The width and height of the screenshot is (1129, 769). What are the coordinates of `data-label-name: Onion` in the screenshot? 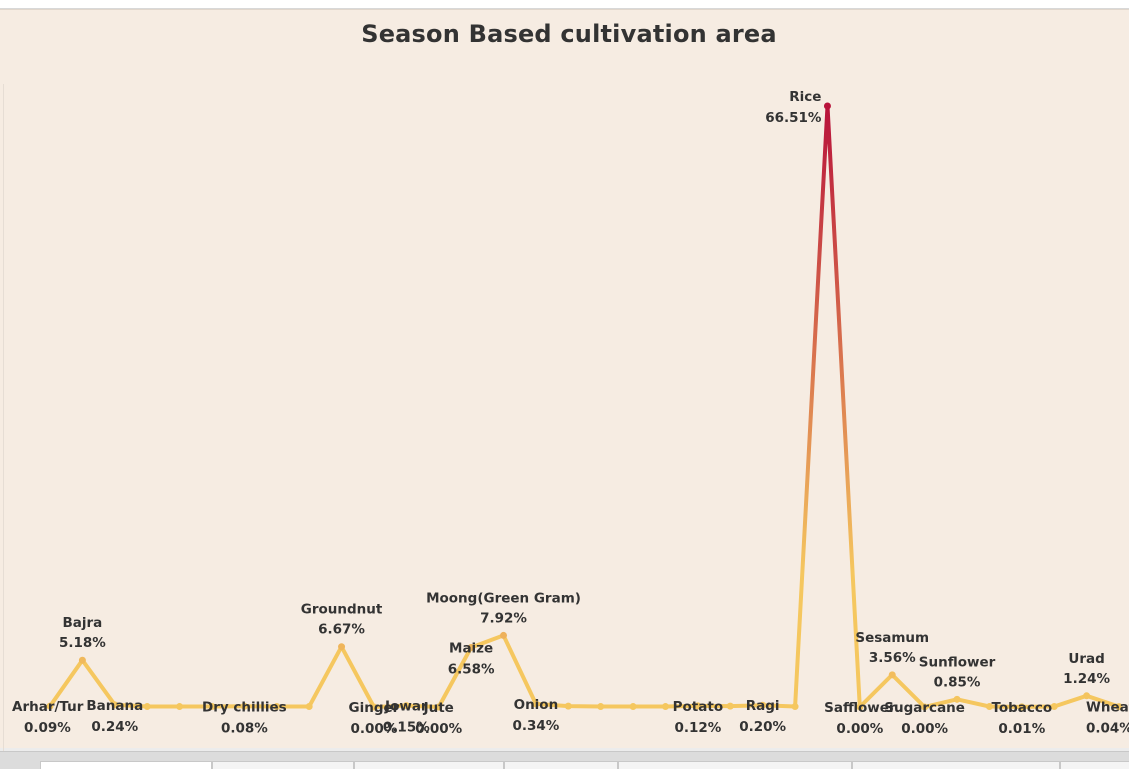 It's located at (536, 705).